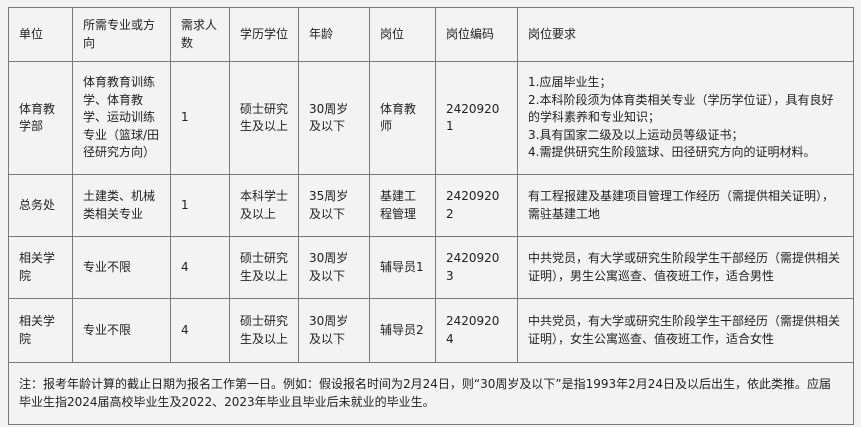 The image size is (861, 427). What do you see at coordinates (334, 34) in the screenshot?
I see `header-age: 年龄` at bounding box center [334, 34].